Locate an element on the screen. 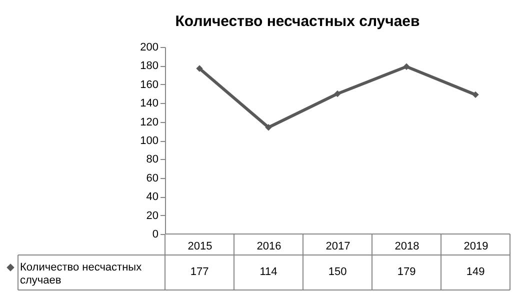 The height and width of the screenshot is (295, 522). legend-label: Количество несчастных случаев is located at coordinates (81, 274).